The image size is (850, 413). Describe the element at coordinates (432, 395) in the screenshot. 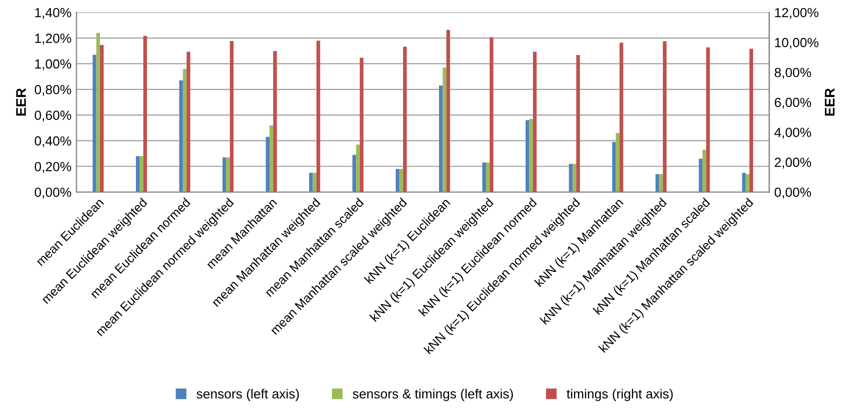

I see `legend-label: sensors & timings (left axis)` at that location.